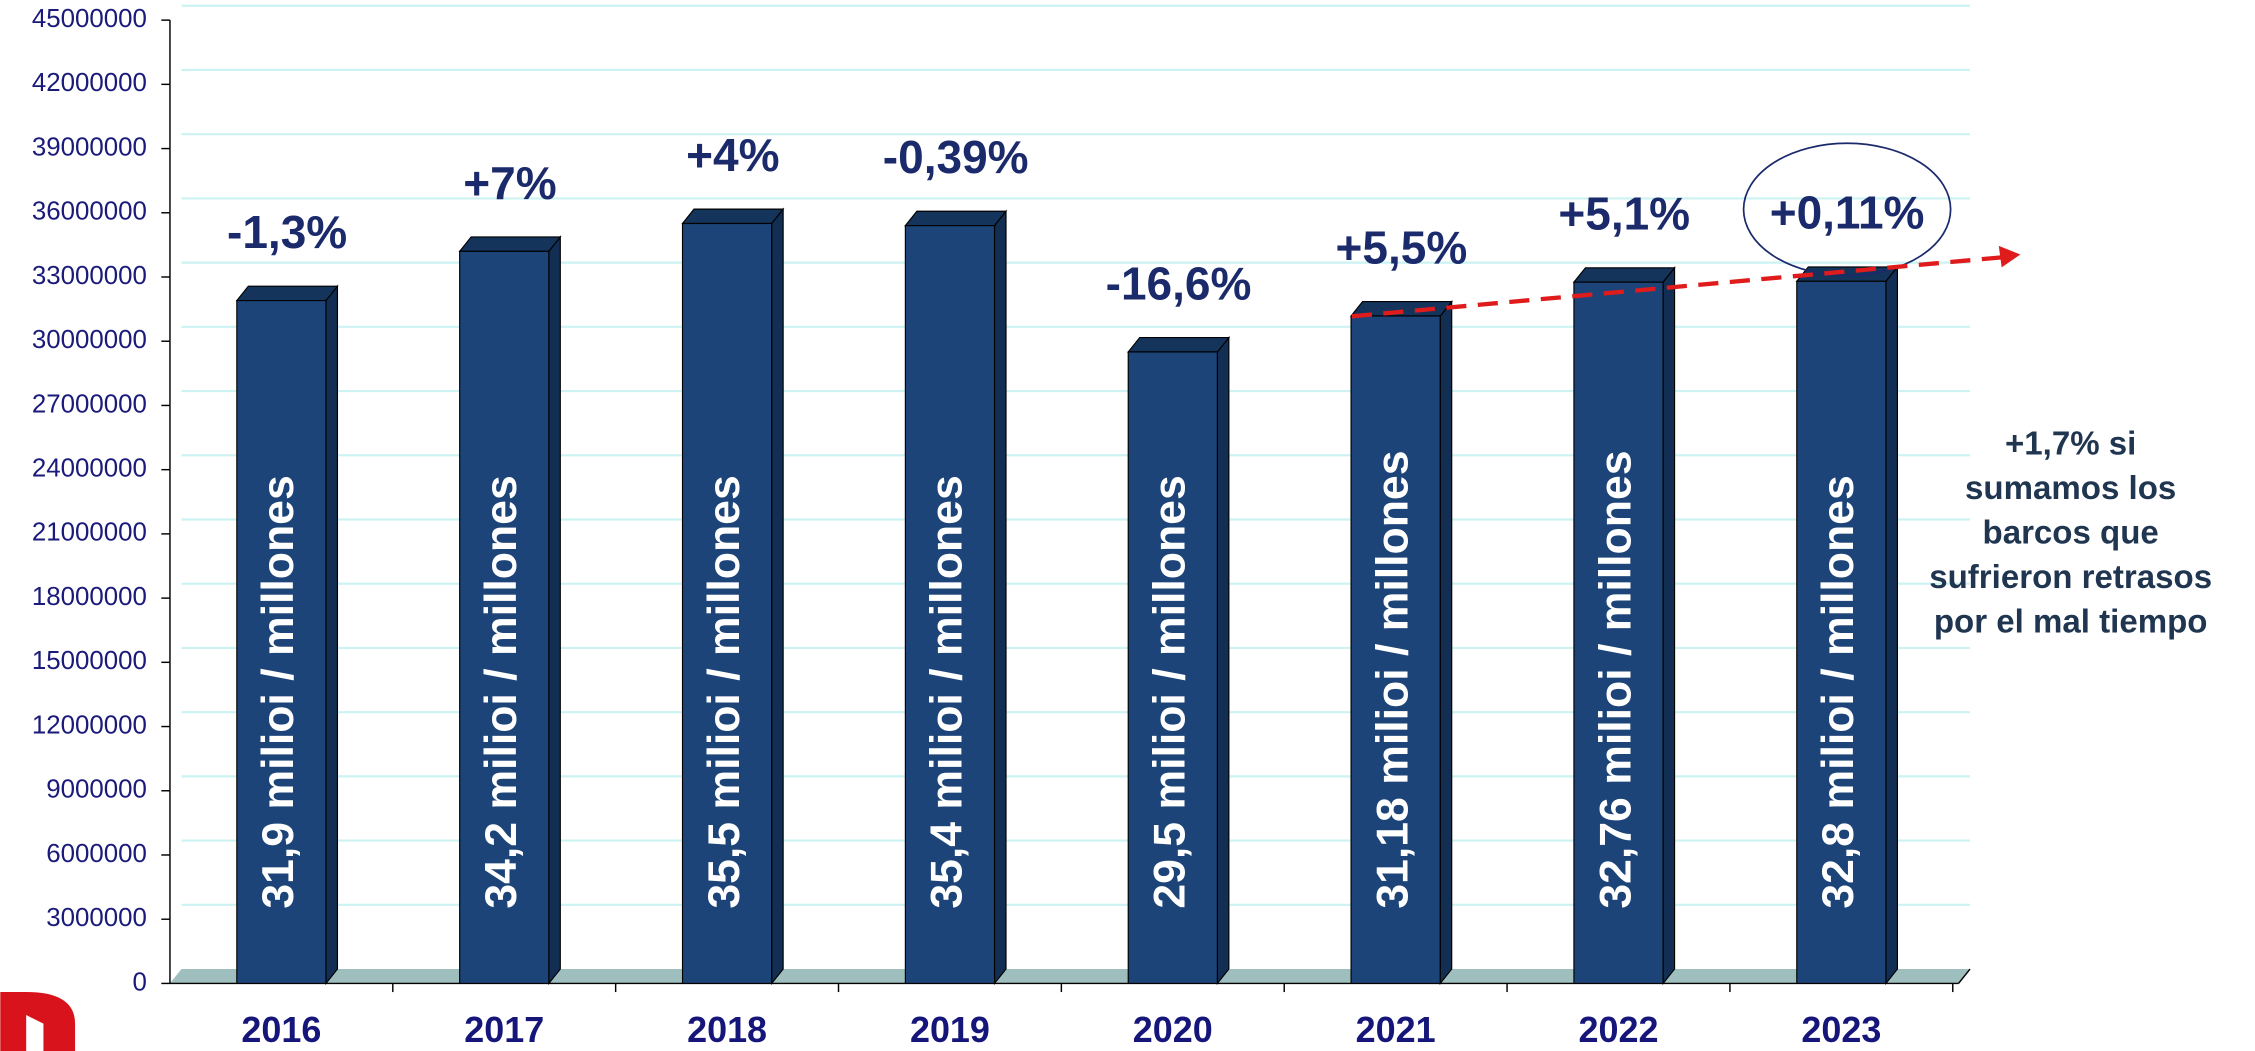 This screenshot has width=2255, height=1051. Describe the element at coordinates (89, 533) in the screenshot. I see `y-tick-label: 21000000` at that location.